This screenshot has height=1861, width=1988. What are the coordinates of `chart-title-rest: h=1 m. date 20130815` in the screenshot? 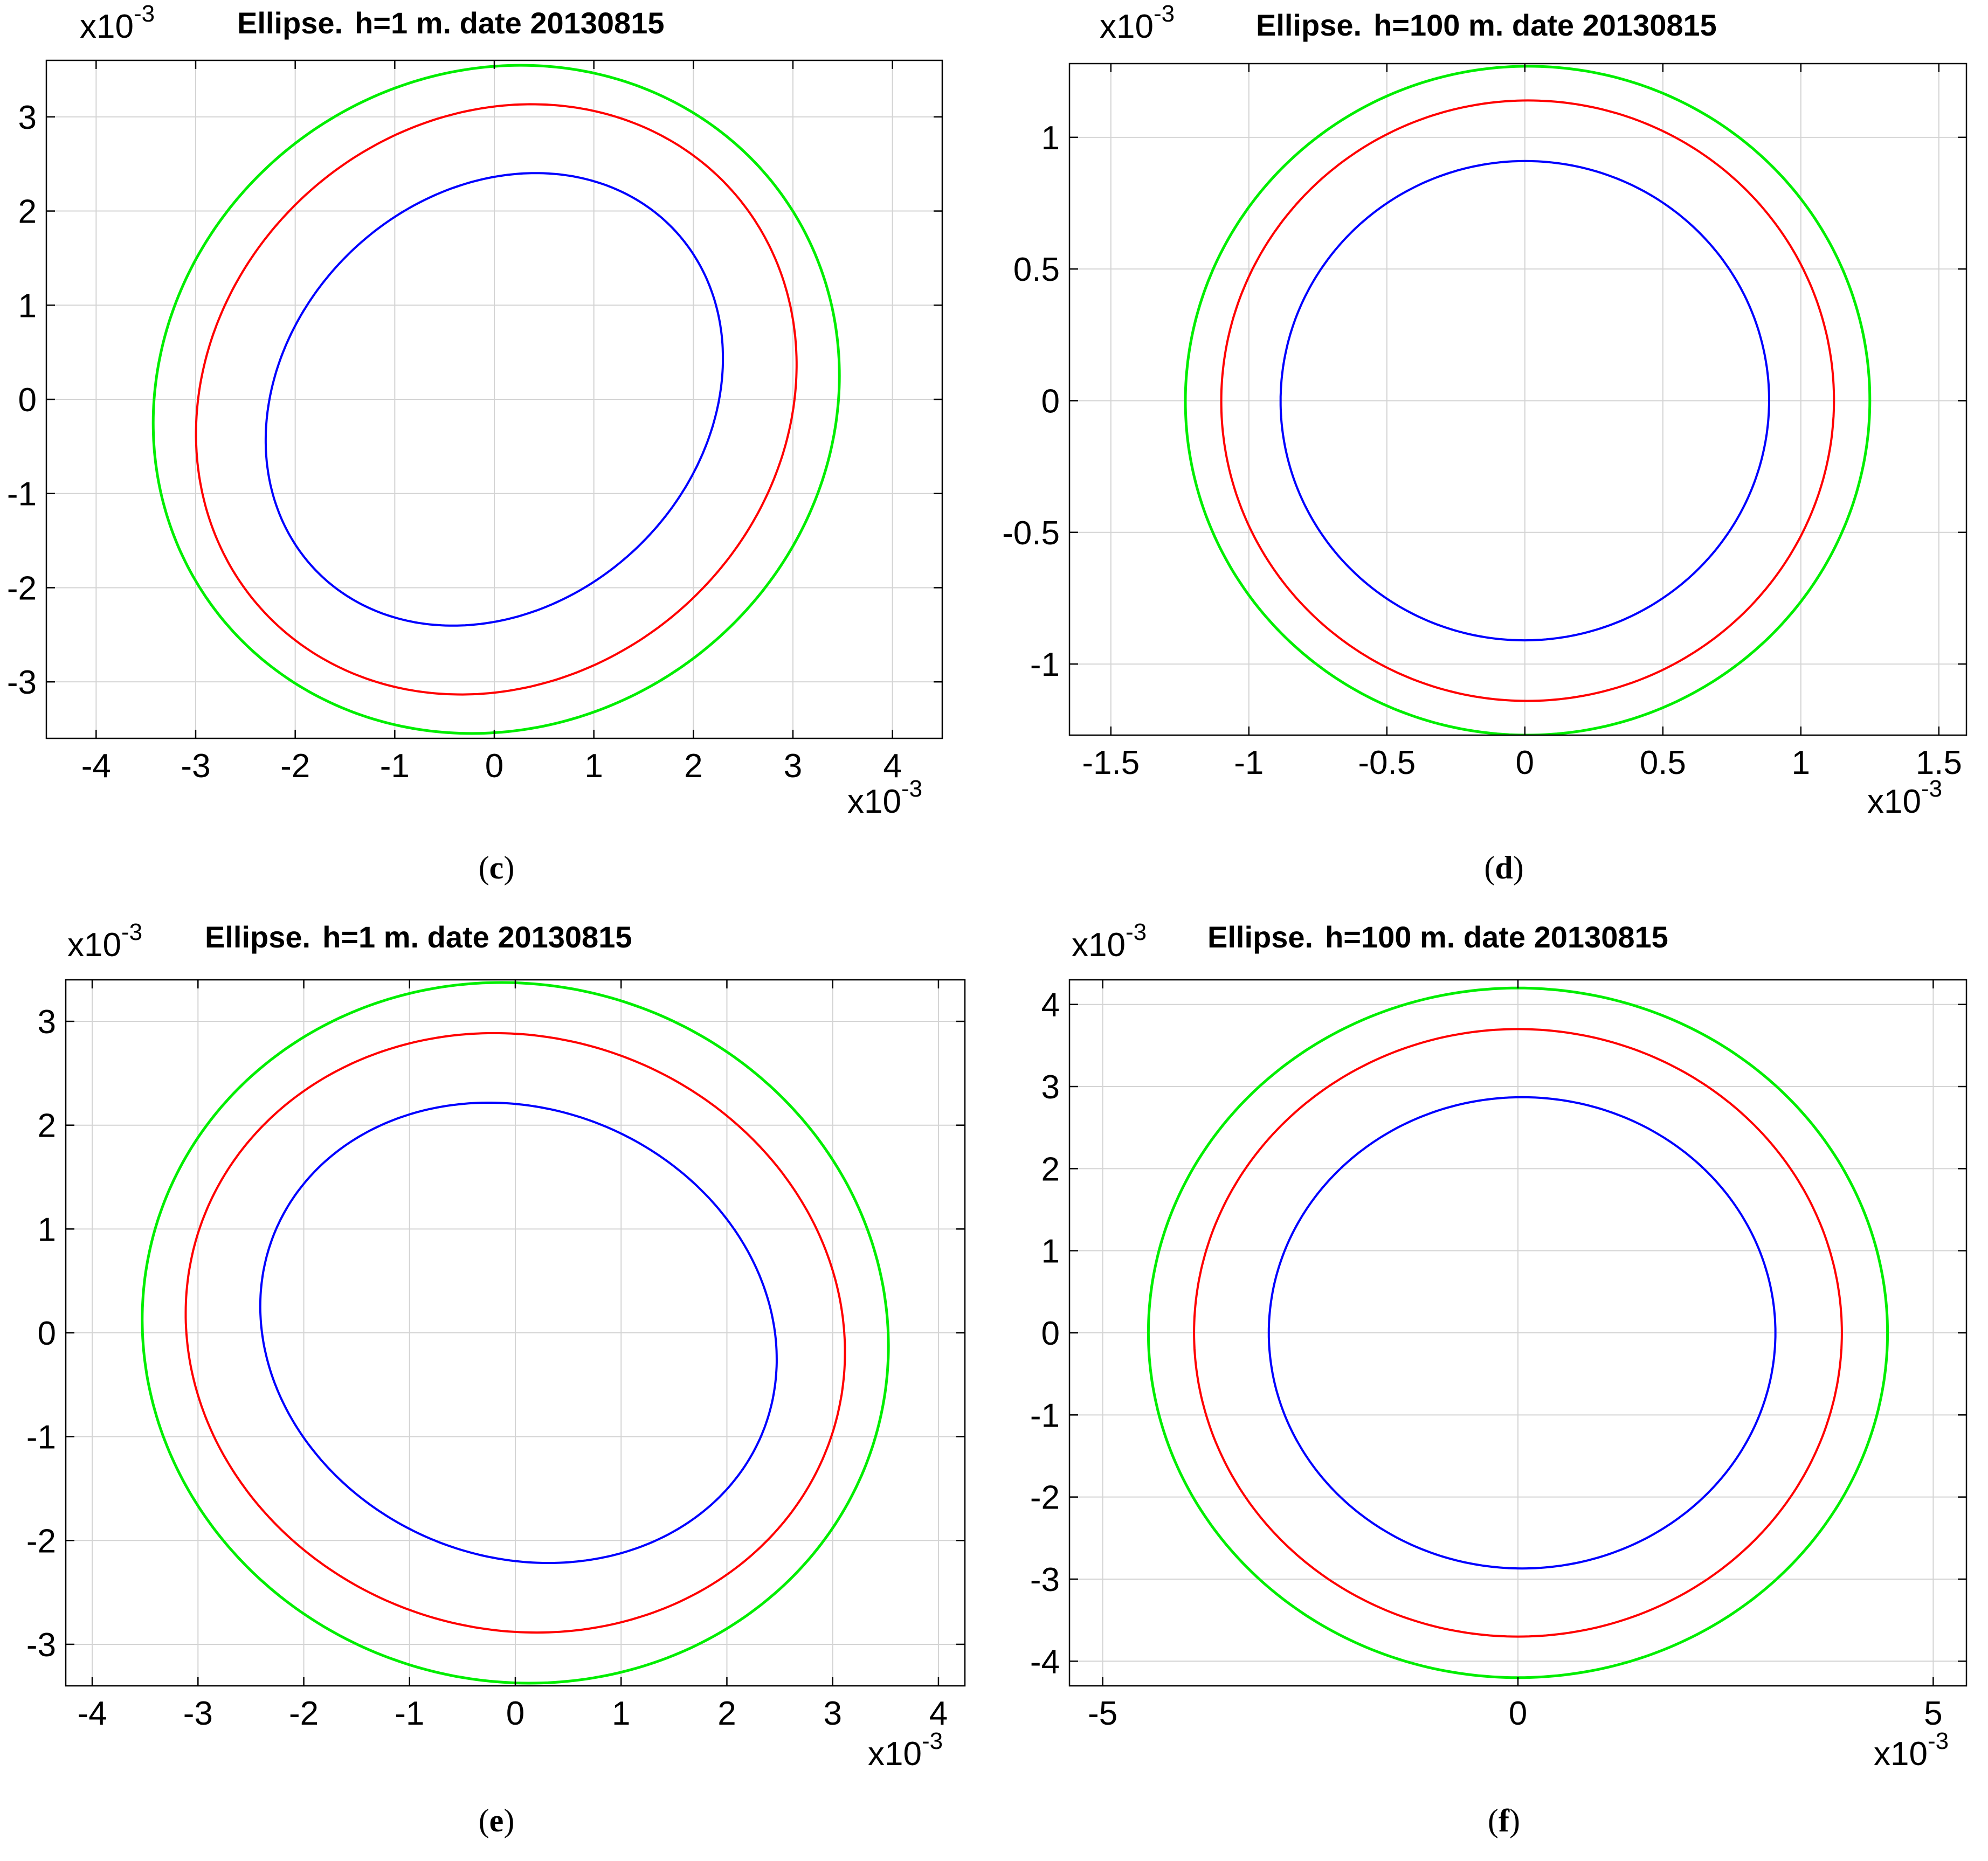 It's located at (509, 23).